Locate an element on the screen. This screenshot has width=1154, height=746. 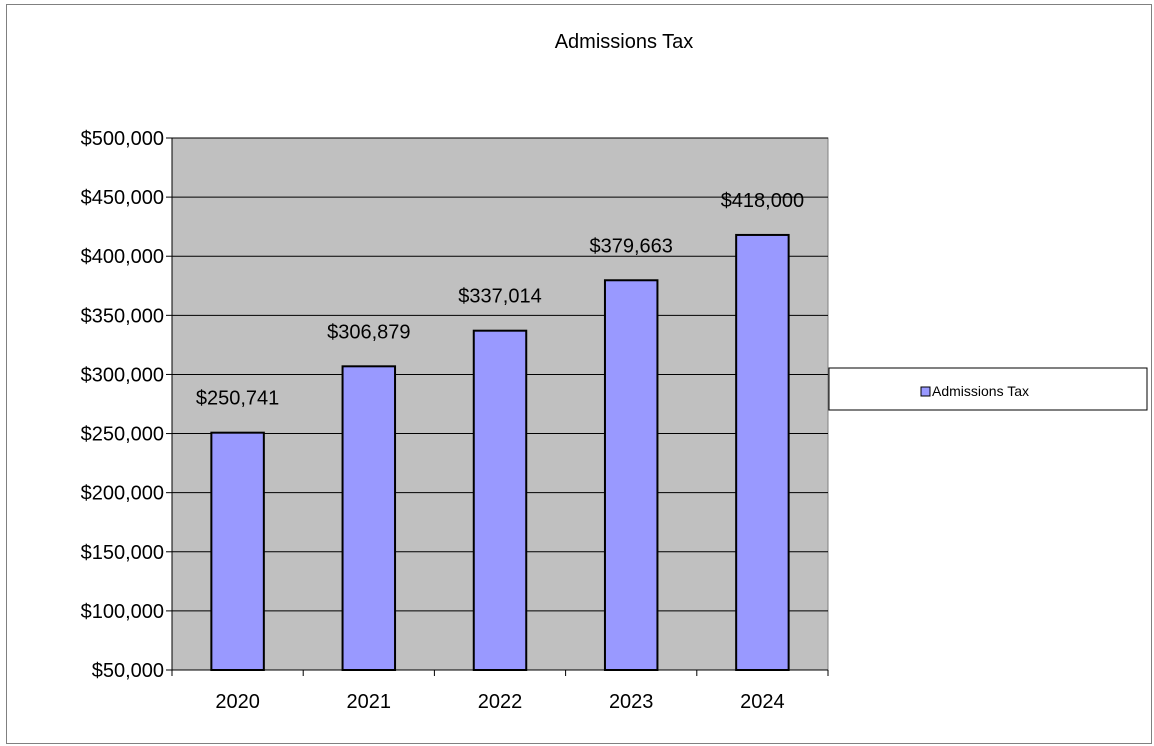
y-tick-label: $100,000 is located at coordinates (122, 612).